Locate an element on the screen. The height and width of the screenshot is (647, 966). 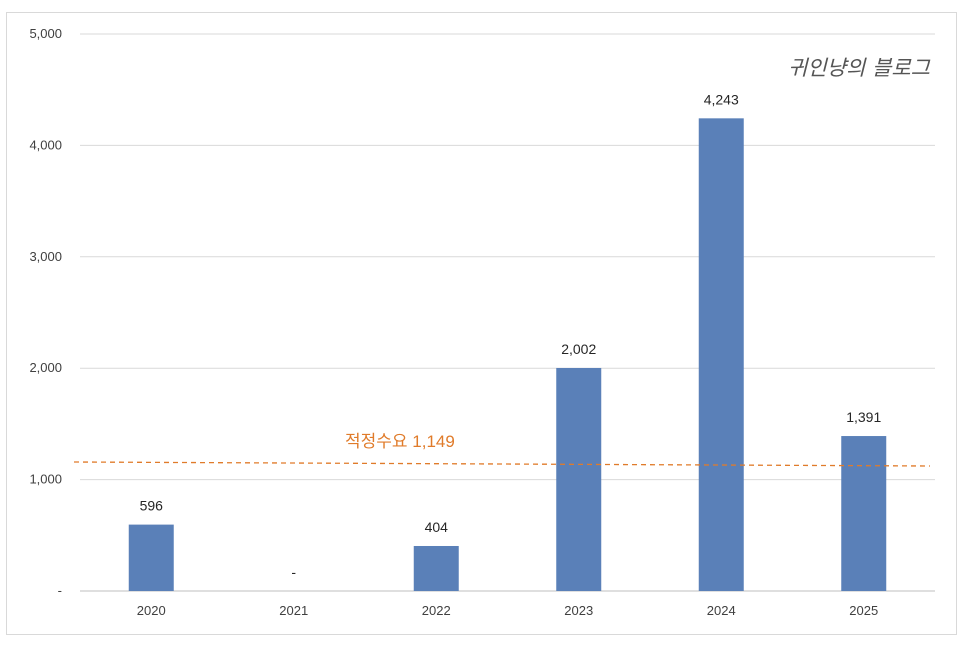
y-axis: - 1,000 2,000 3,000 4,000 5,000 is located at coordinates (45, 312).